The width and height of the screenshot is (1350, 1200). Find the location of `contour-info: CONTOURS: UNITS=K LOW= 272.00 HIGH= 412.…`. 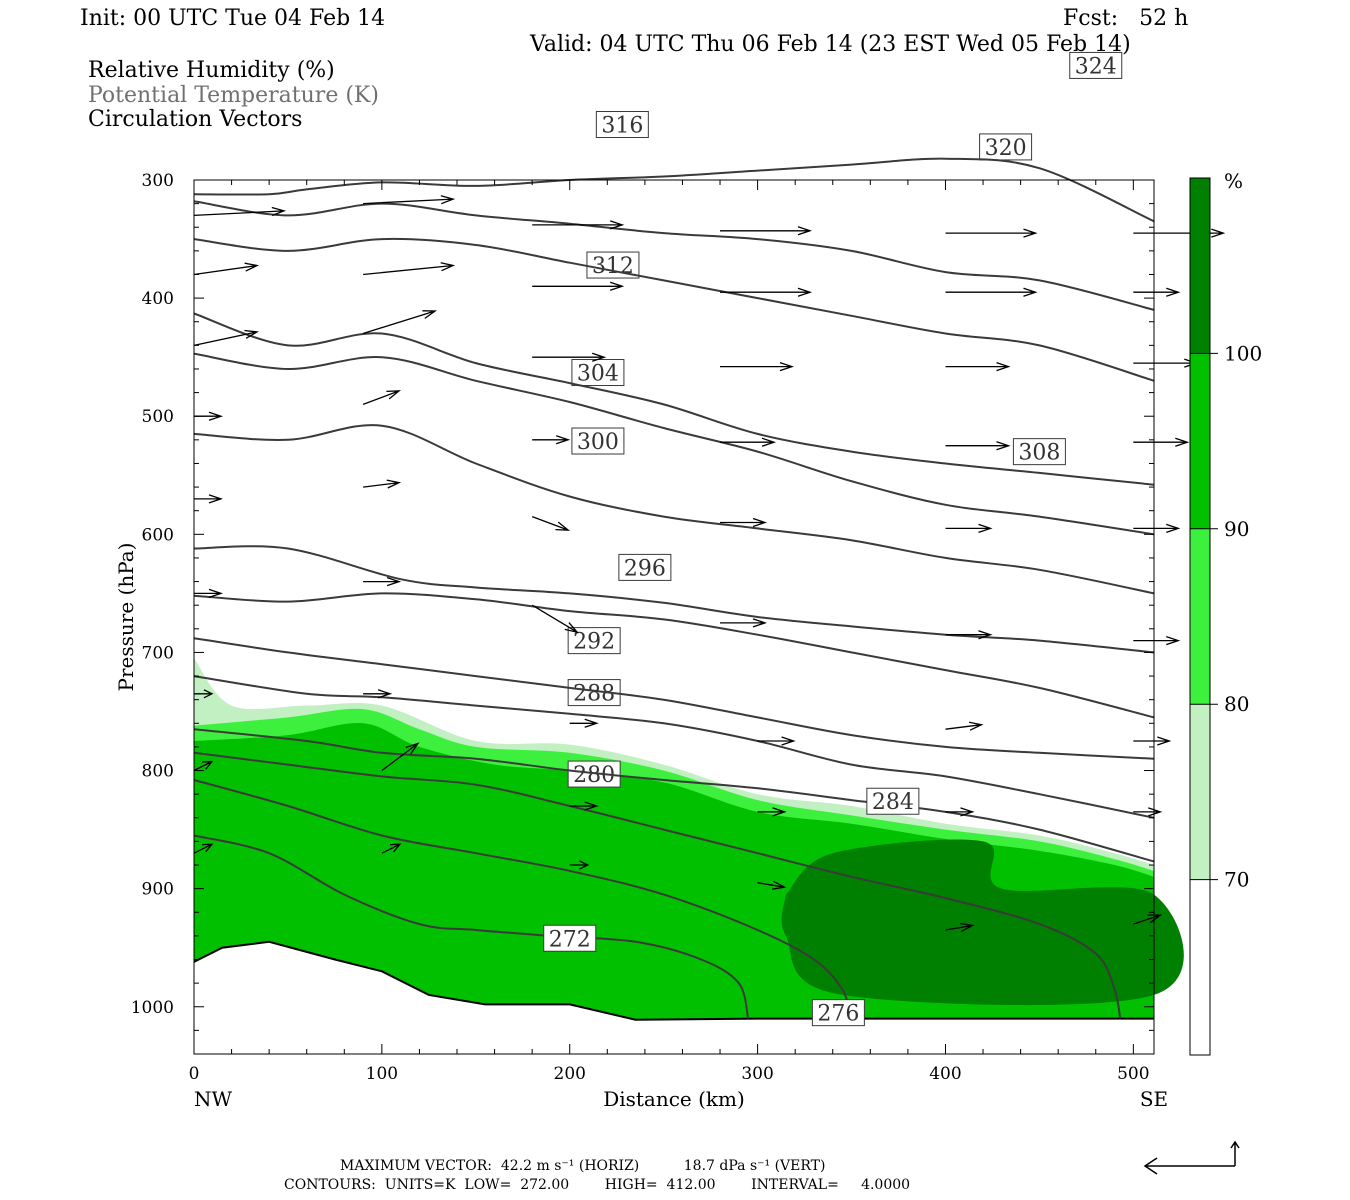

contour-info: CONTOURS: UNITS=K LOW= 272.00 HIGH= 412.… is located at coordinates (597, 1185).